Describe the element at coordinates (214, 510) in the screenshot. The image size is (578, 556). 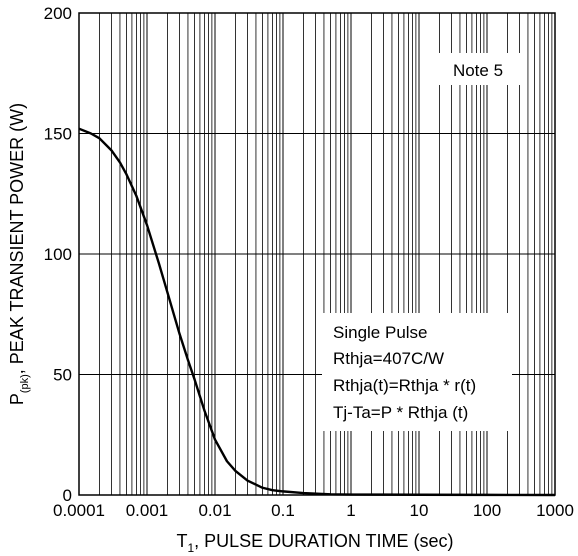
I see `x-tick-label: 0.01` at that location.